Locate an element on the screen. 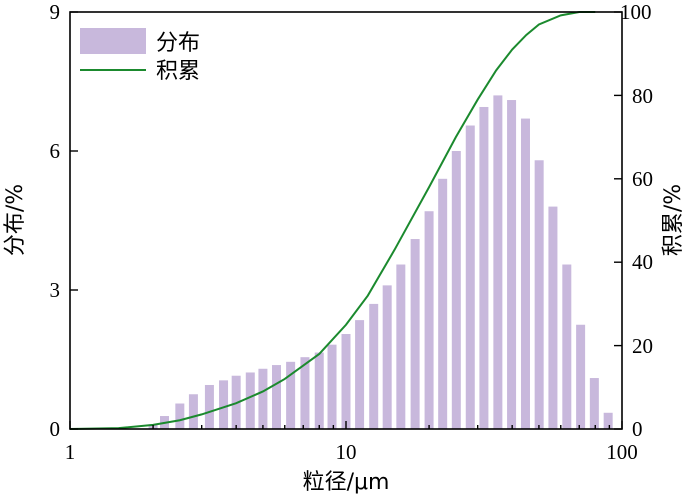 The width and height of the screenshot is (700, 497). x-tick-10: 10 is located at coordinates (346, 452).